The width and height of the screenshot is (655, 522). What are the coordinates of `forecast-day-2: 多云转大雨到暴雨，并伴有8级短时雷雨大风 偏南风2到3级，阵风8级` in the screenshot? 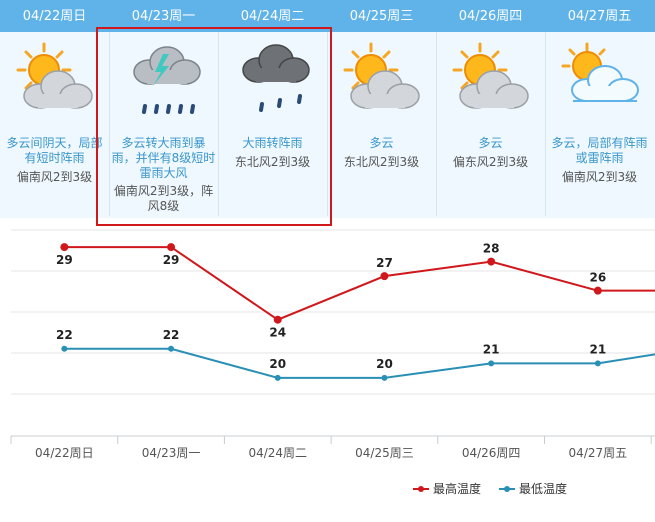 It's located at (163, 125).